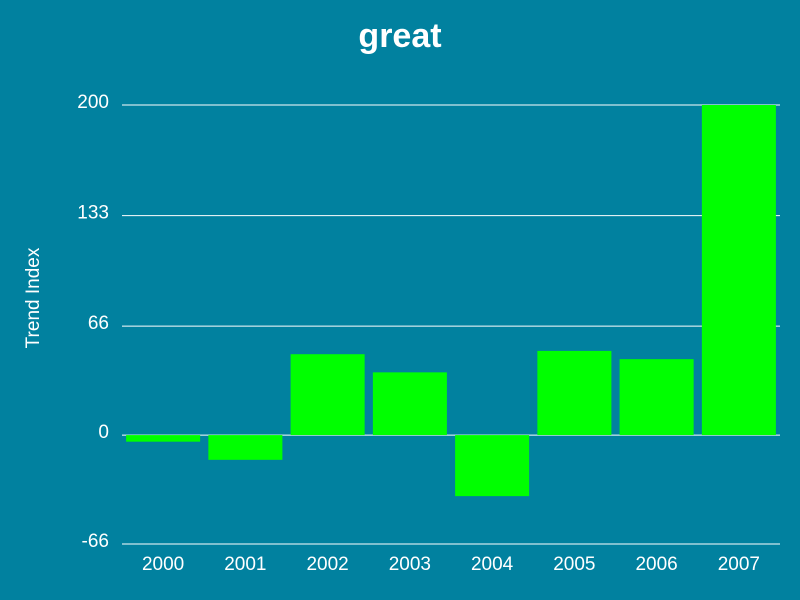  What do you see at coordinates (738, 270) in the screenshot?
I see `bar-2007` at bounding box center [738, 270].